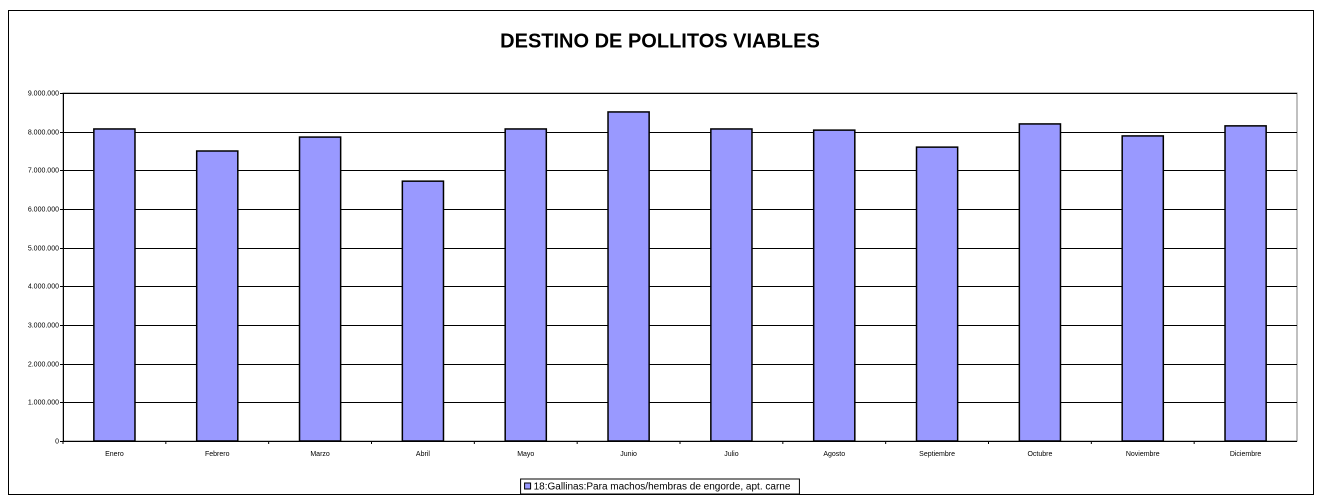 This screenshot has height=500, width=1322. Describe the element at coordinates (217, 454) in the screenshot. I see `x-tick-label: Febrero` at that location.